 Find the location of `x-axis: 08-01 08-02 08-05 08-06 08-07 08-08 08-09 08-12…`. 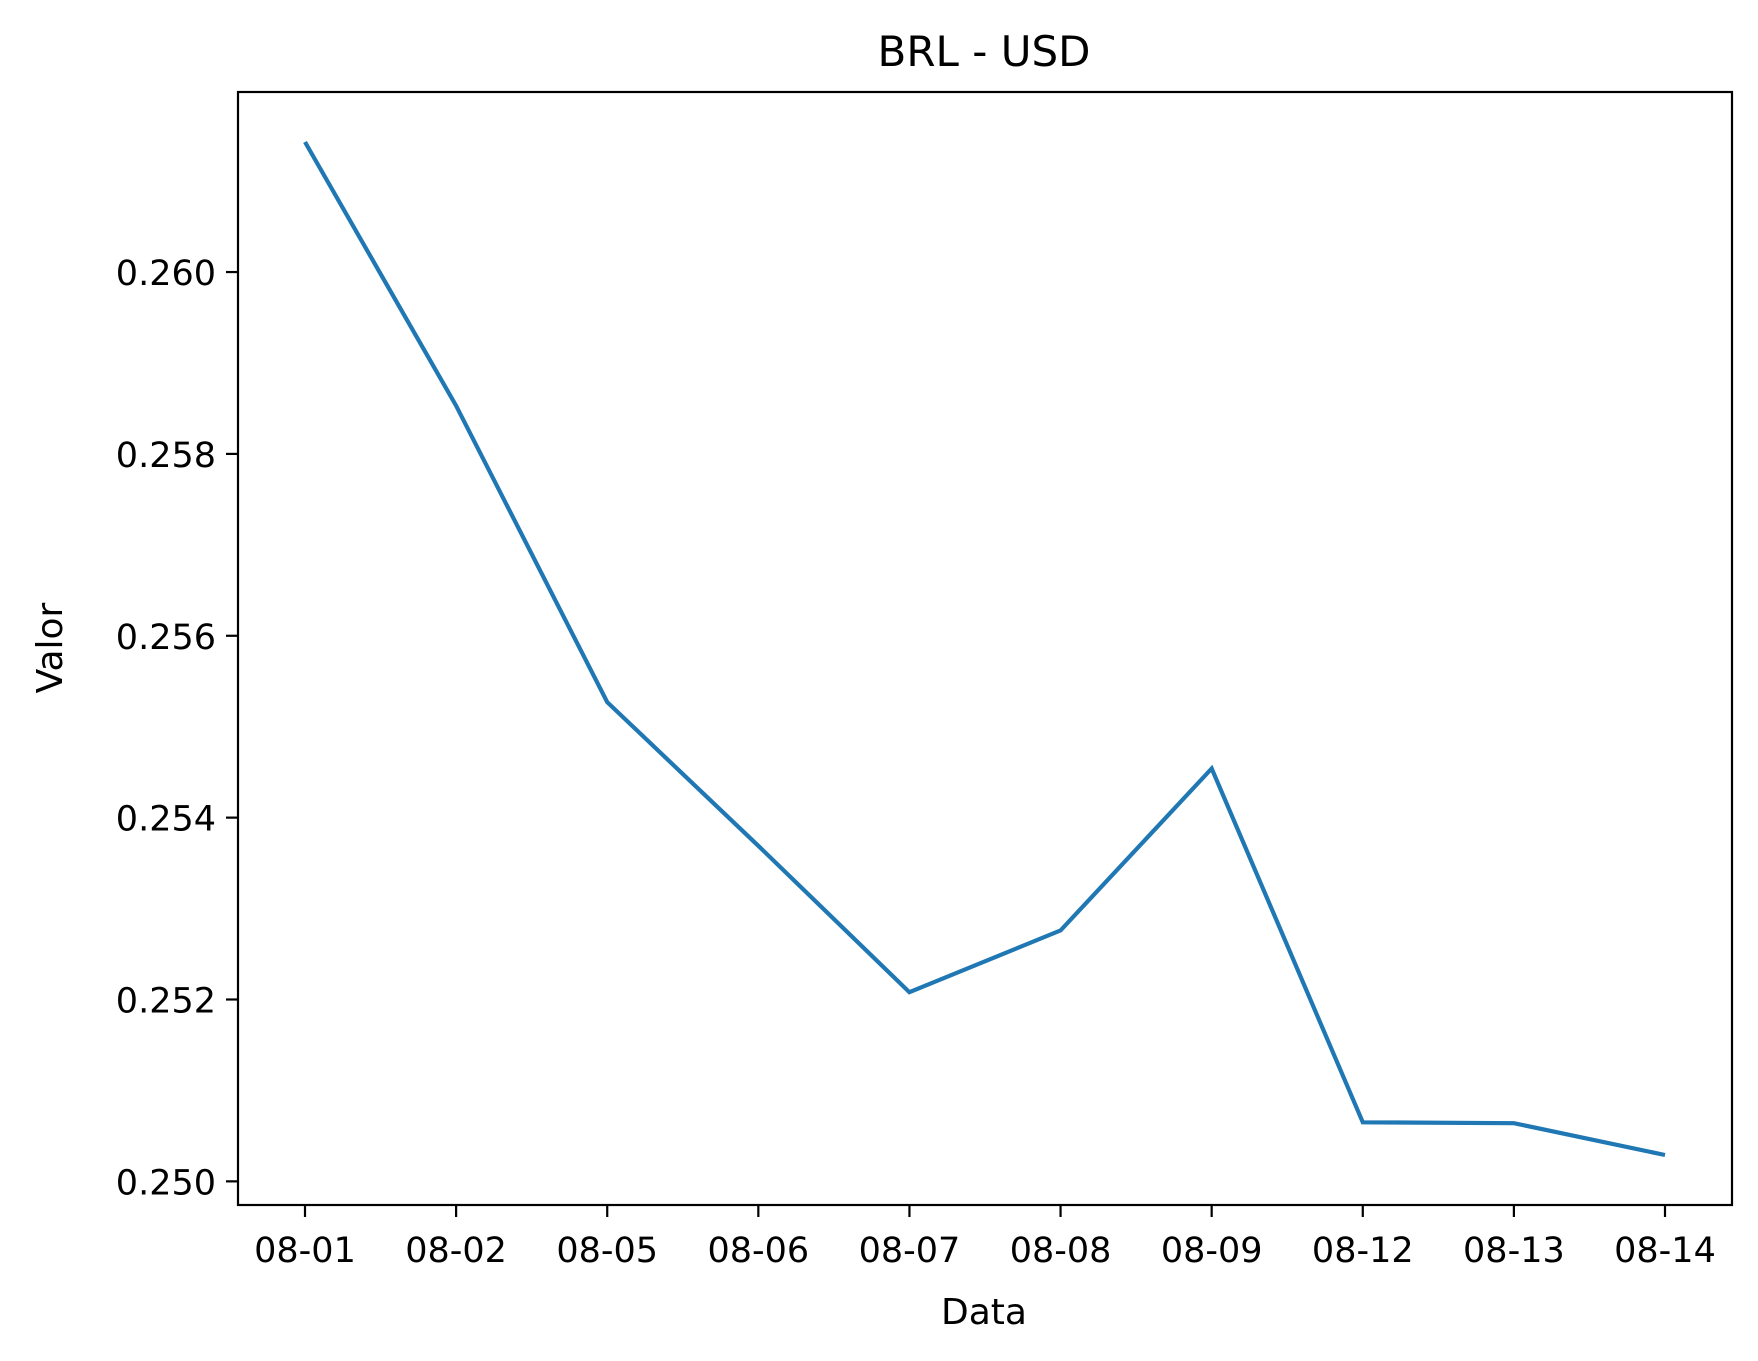

x-axis: 08-01 08-02 08-05 08-06 08-07 08-08 08-09 08-12… is located at coordinates (985, 1238).